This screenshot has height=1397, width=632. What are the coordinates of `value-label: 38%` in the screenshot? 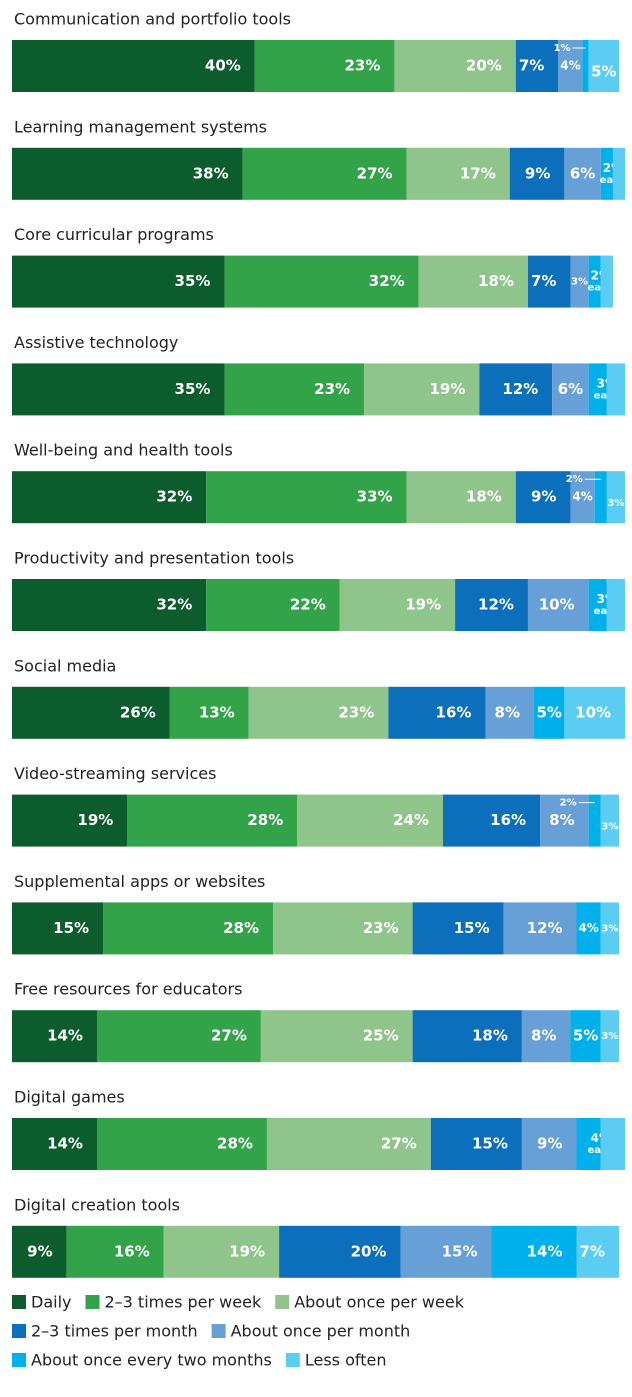 It's located at (211, 173).